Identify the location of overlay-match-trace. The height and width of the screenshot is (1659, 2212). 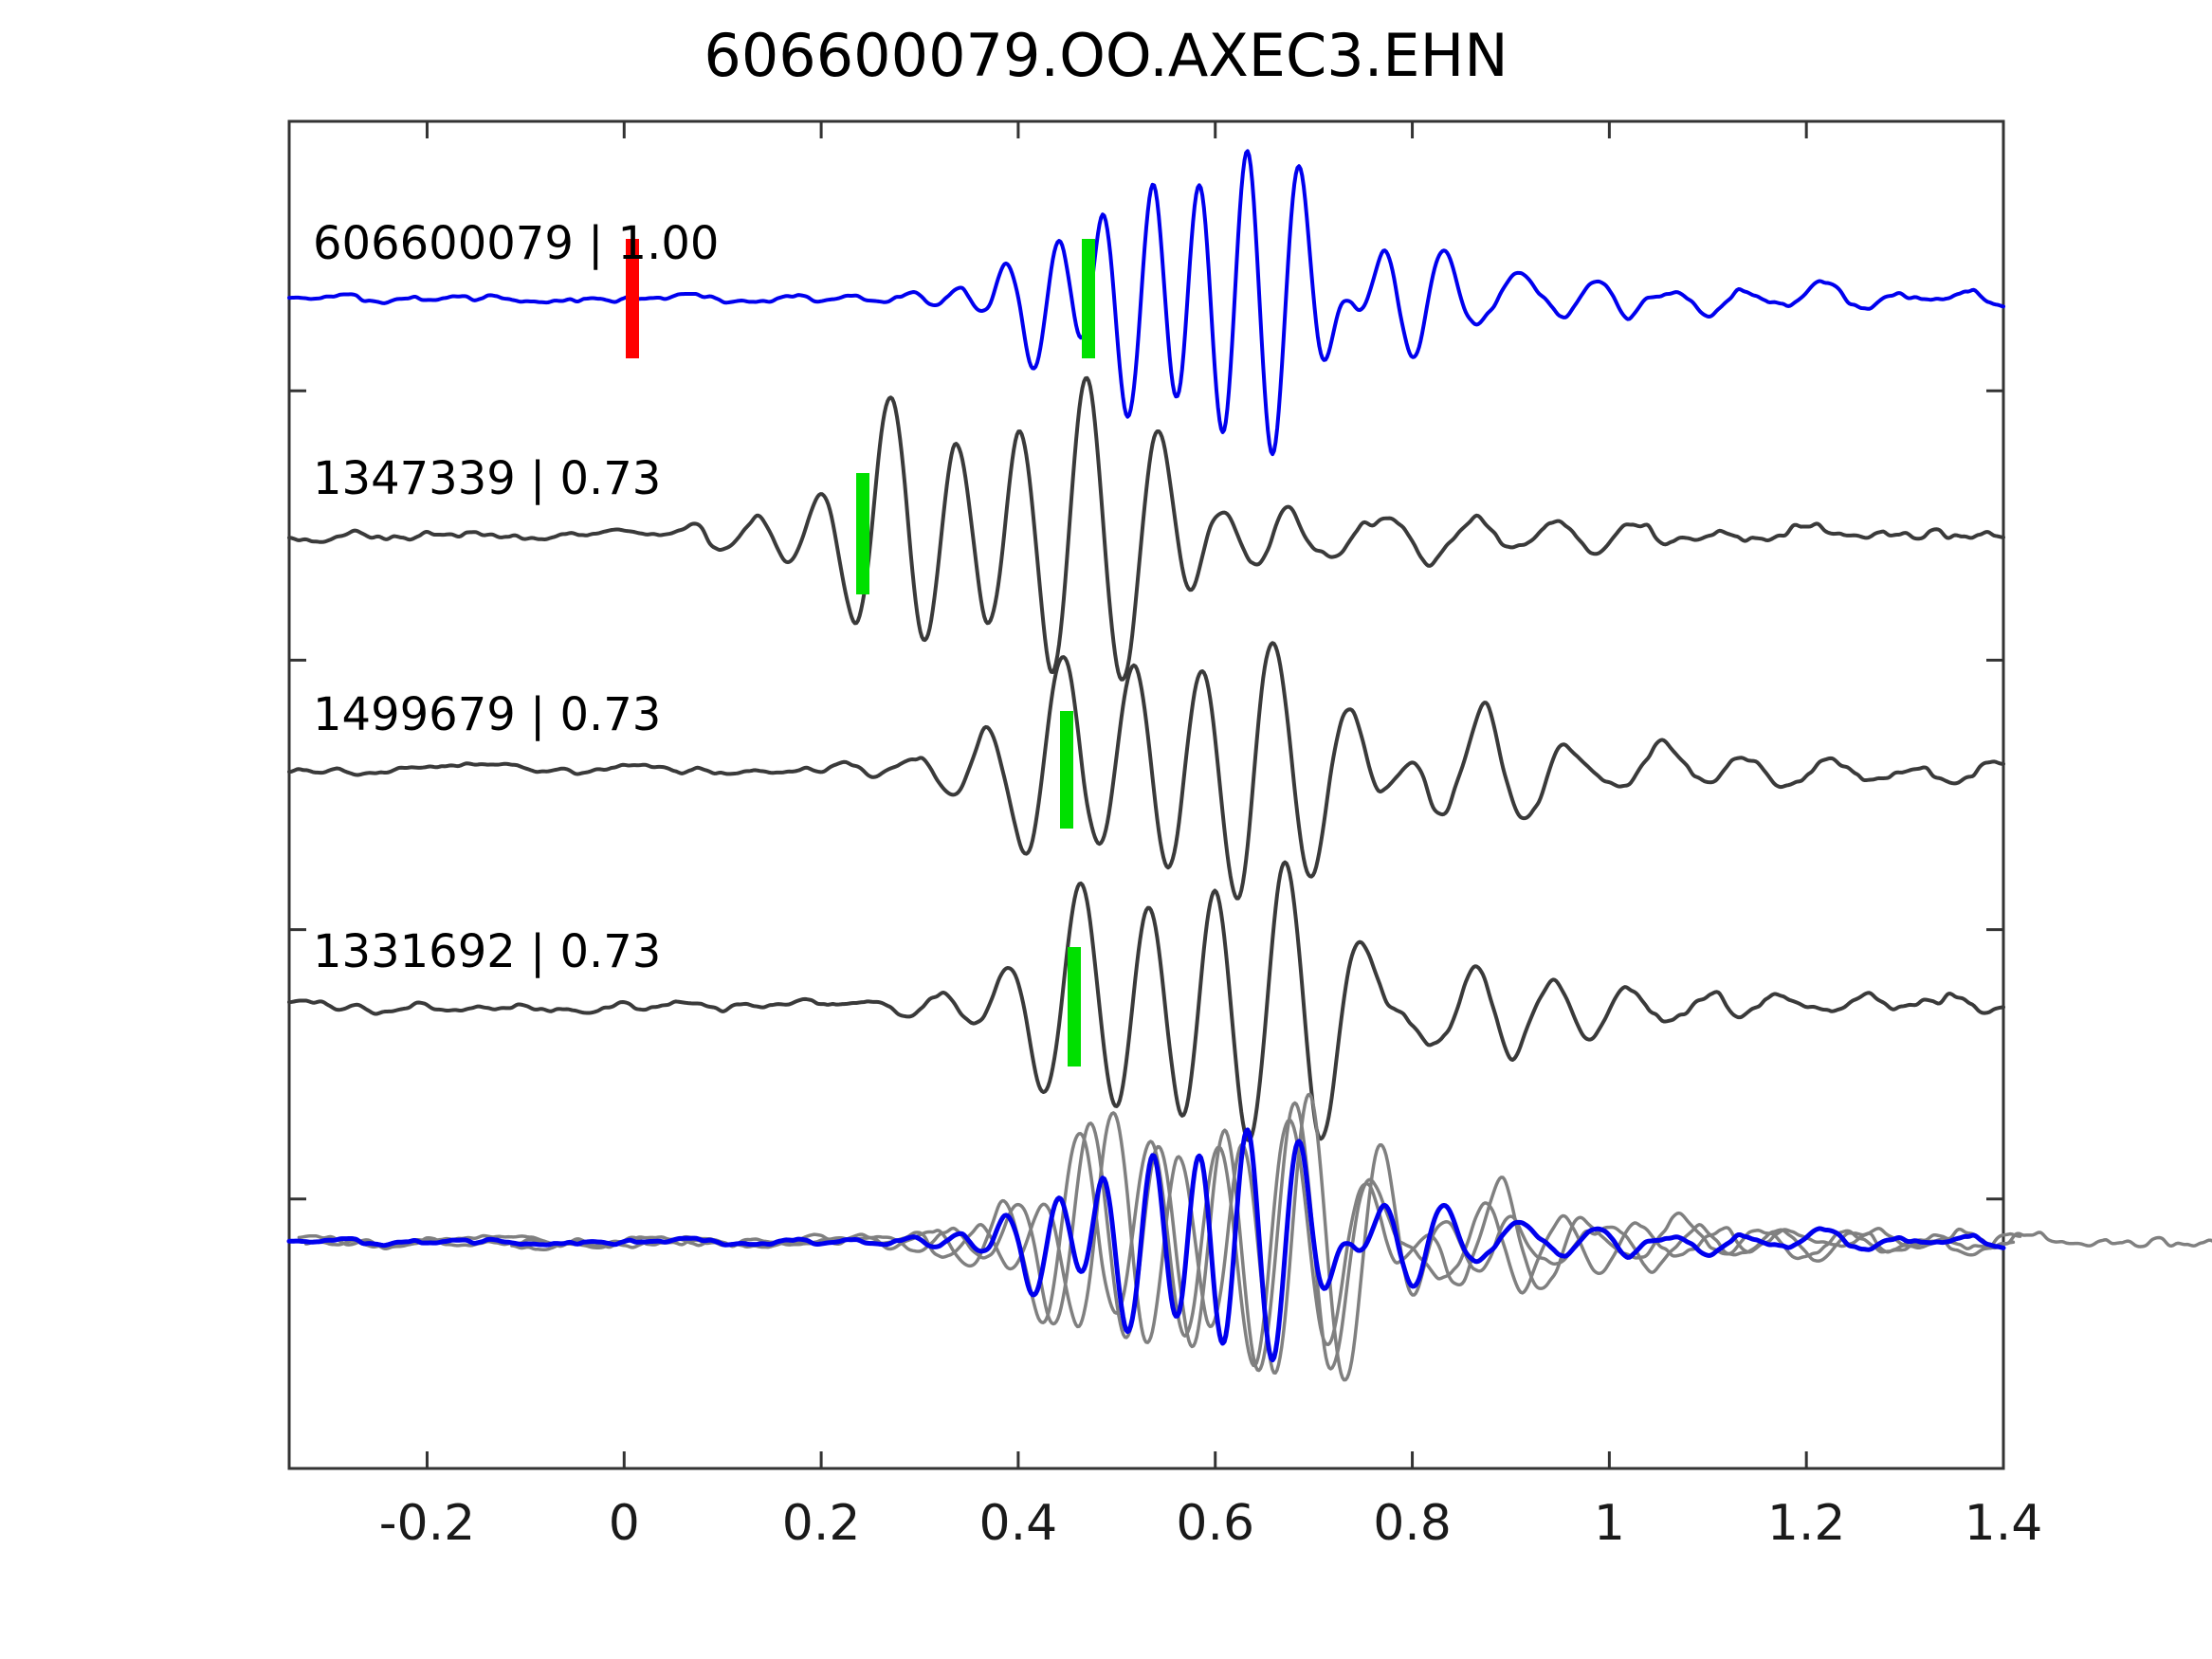
(1156, 1237).